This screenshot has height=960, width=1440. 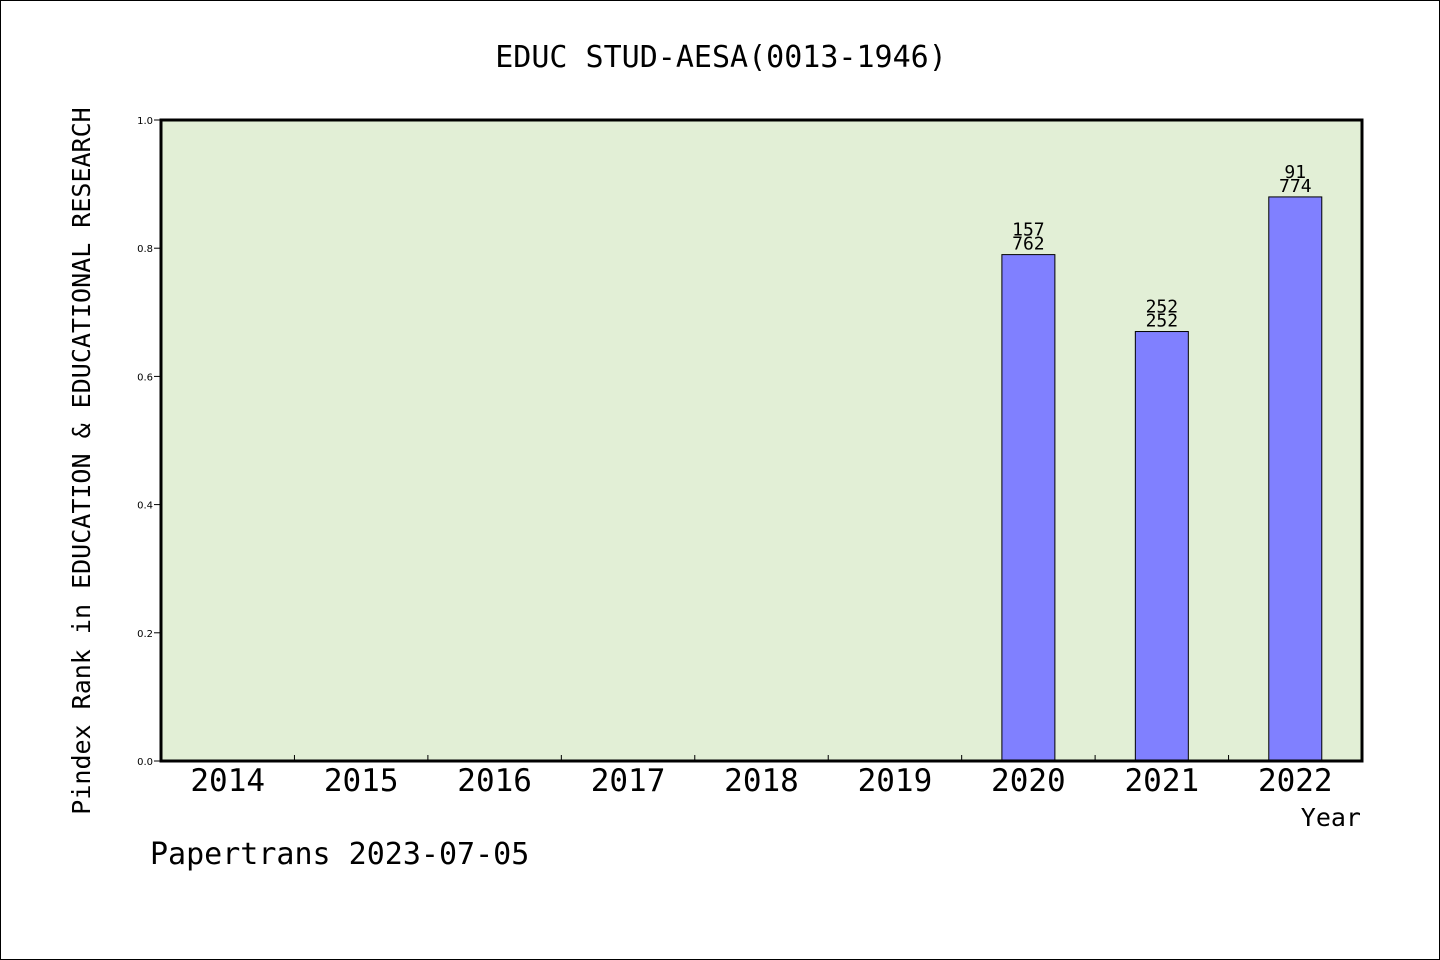 I want to click on chart-title: EDUC STUD-AESA(0013-1946), so click(x=721, y=57).